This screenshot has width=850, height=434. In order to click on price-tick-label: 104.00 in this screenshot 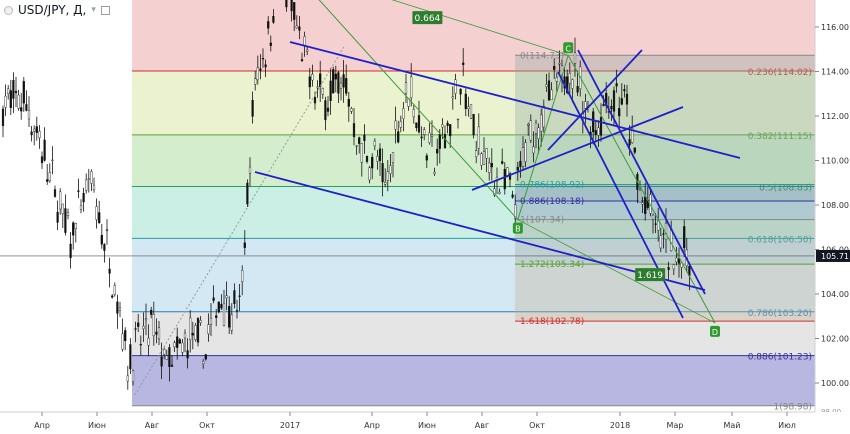, I will do `click(835, 294)`.